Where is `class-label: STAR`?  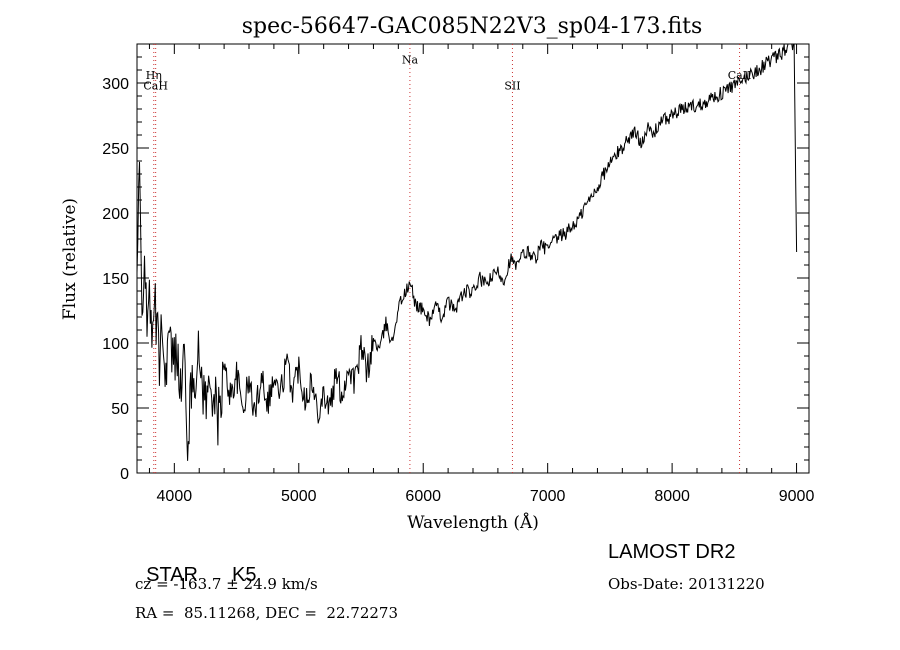
class-label: STAR is located at coordinates (172, 575).